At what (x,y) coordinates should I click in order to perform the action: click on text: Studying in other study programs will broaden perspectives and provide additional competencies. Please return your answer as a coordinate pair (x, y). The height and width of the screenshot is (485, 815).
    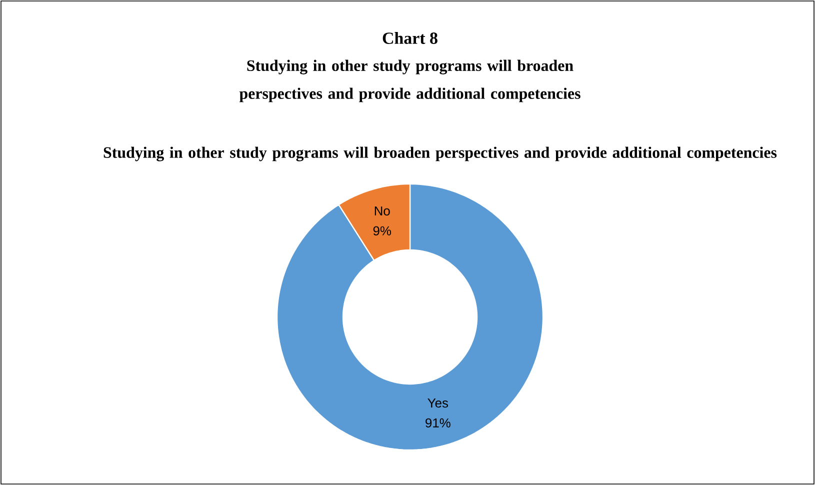
    Looking at the image, I should click on (440, 154).